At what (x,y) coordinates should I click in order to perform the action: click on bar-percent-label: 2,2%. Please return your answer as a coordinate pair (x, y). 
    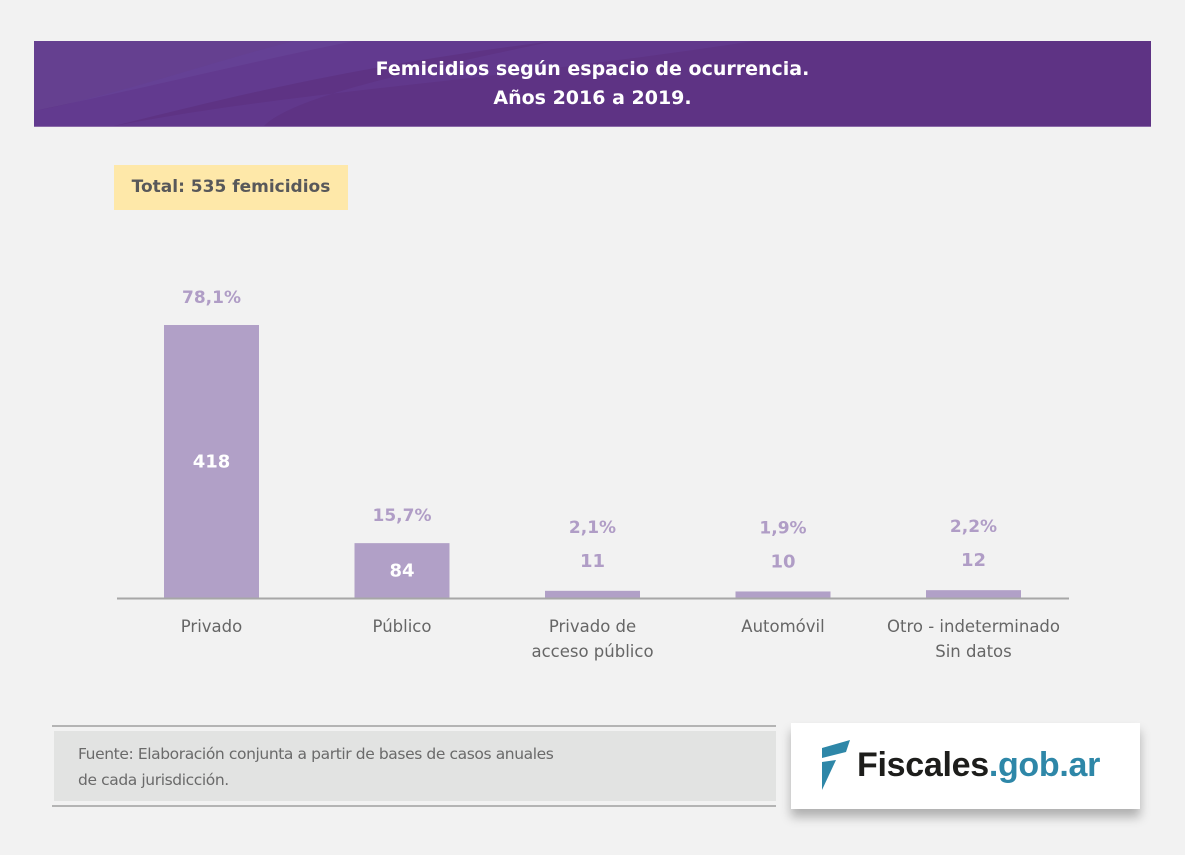
    Looking at the image, I should click on (973, 527).